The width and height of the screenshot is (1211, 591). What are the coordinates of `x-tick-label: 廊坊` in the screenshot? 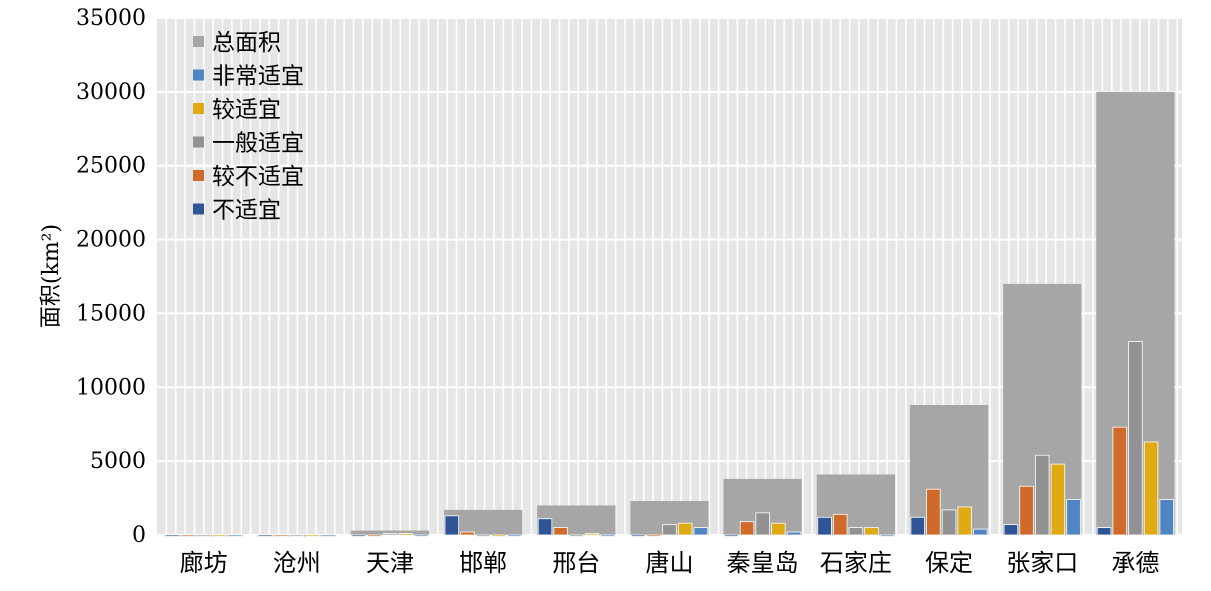 It's located at (204, 563).